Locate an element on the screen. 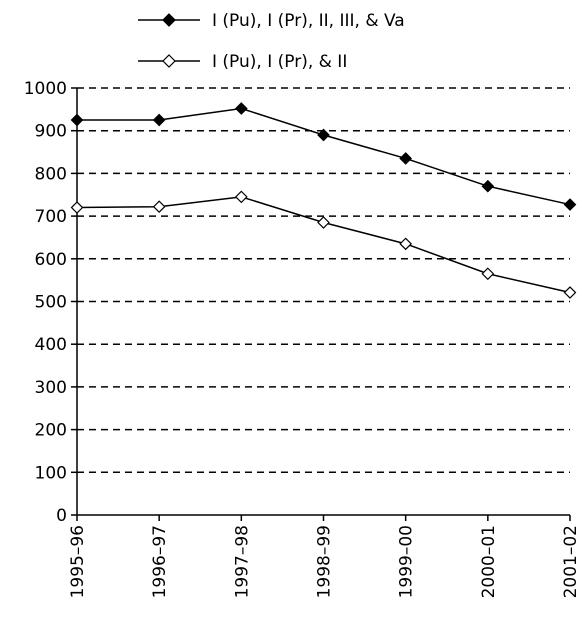  legend-label-series-1: I (Pu), I (Pr), II, III, & Va is located at coordinates (308, 21).